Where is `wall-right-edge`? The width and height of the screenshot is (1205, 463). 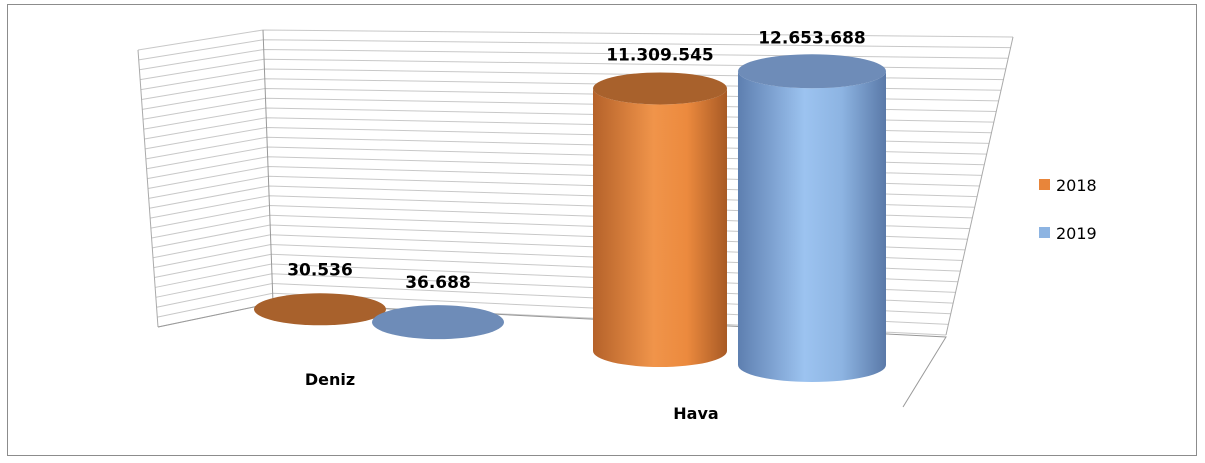
wall-right-edge is located at coordinates (979, 186).